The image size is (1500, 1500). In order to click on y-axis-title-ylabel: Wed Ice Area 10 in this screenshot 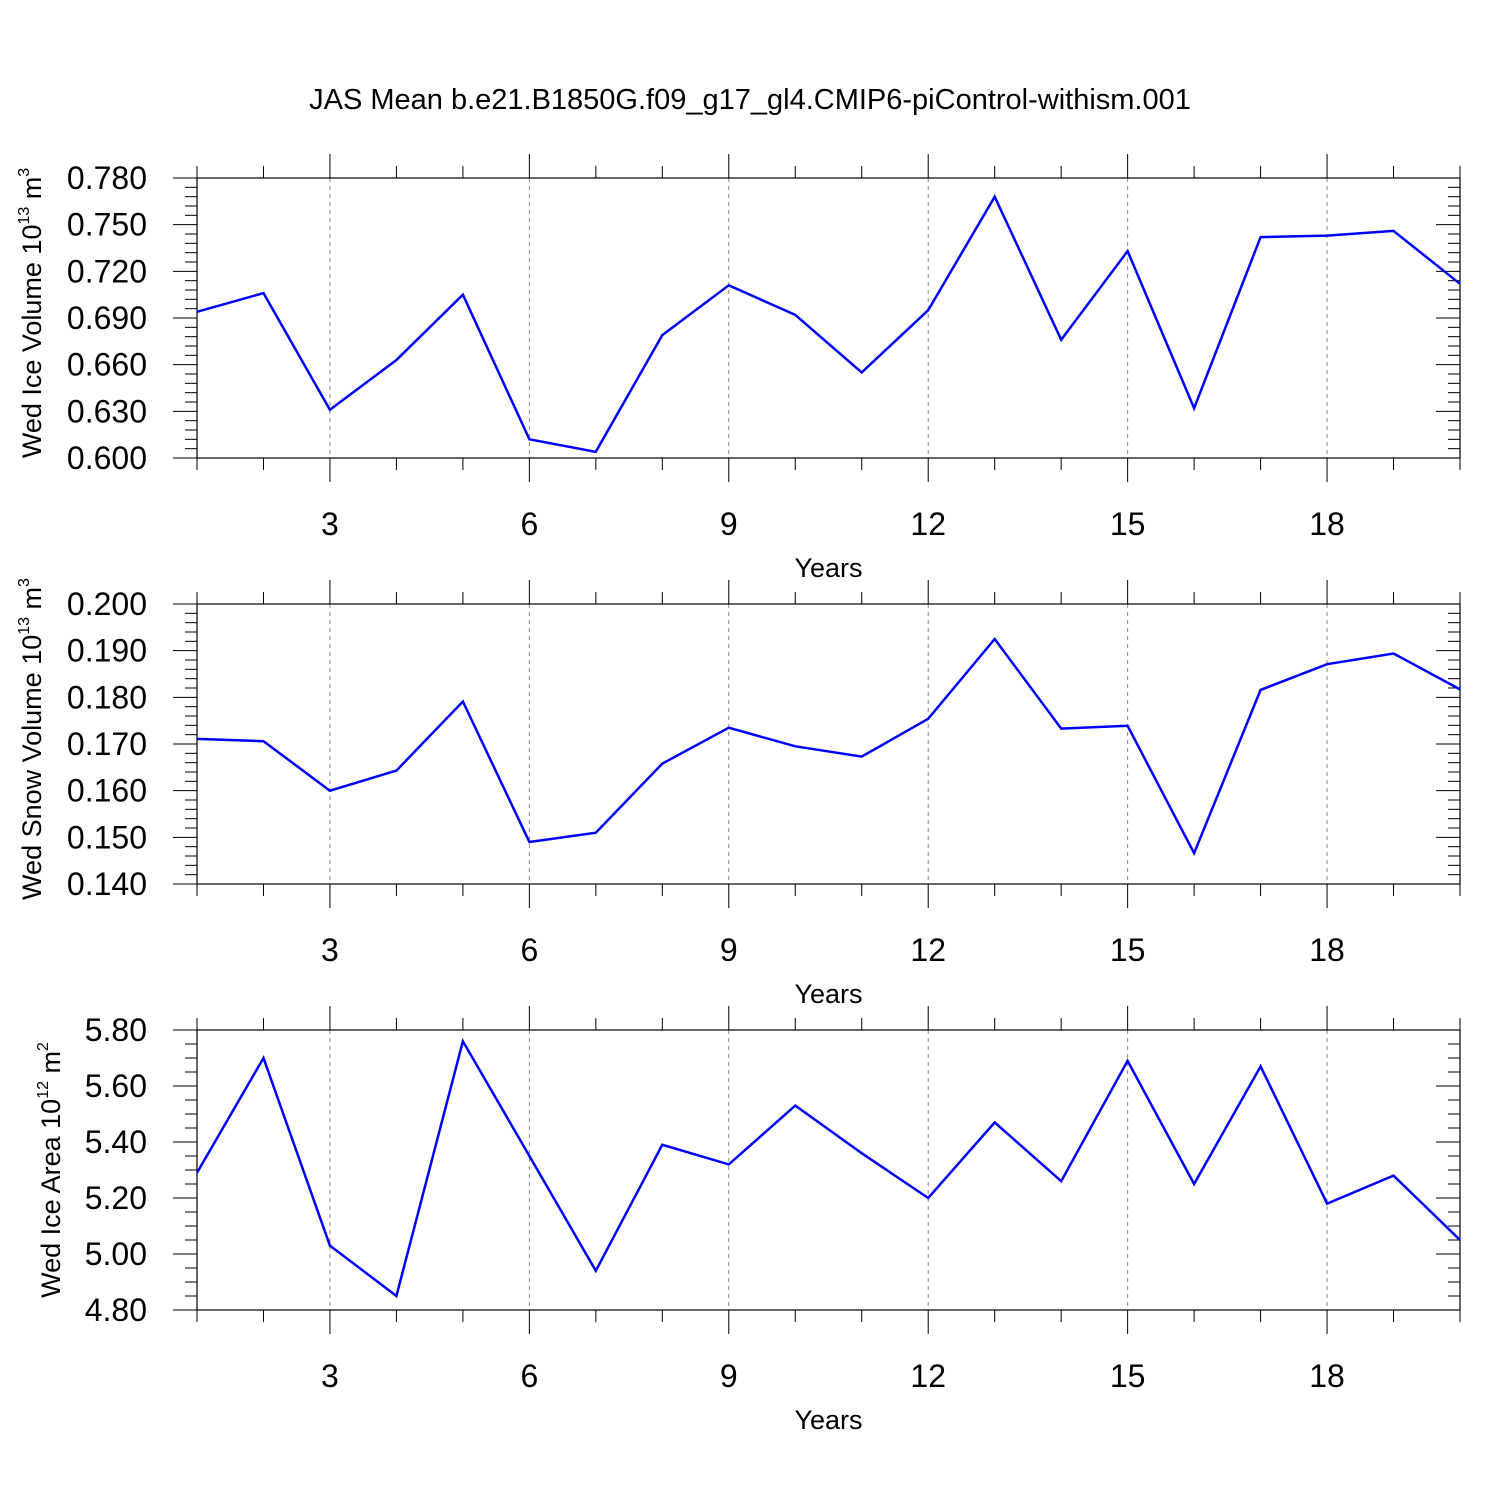, I will do `click(51, 1198)`.